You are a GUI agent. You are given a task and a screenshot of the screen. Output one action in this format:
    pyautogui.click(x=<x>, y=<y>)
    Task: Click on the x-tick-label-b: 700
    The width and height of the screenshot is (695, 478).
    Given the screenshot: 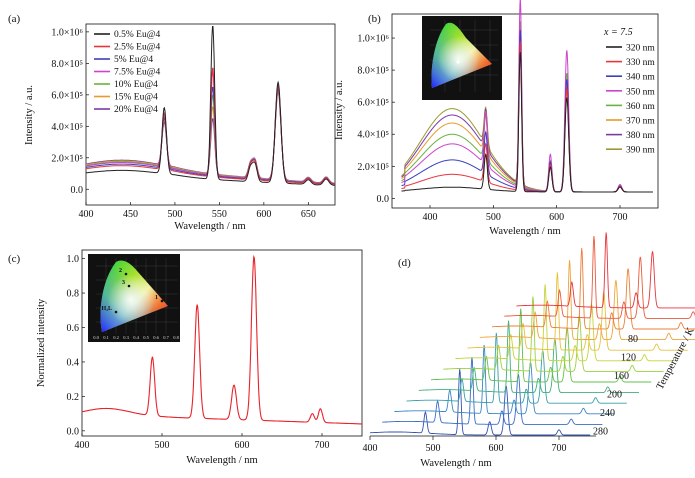 What is the action you would take?
    pyautogui.click(x=620, y=217)
    